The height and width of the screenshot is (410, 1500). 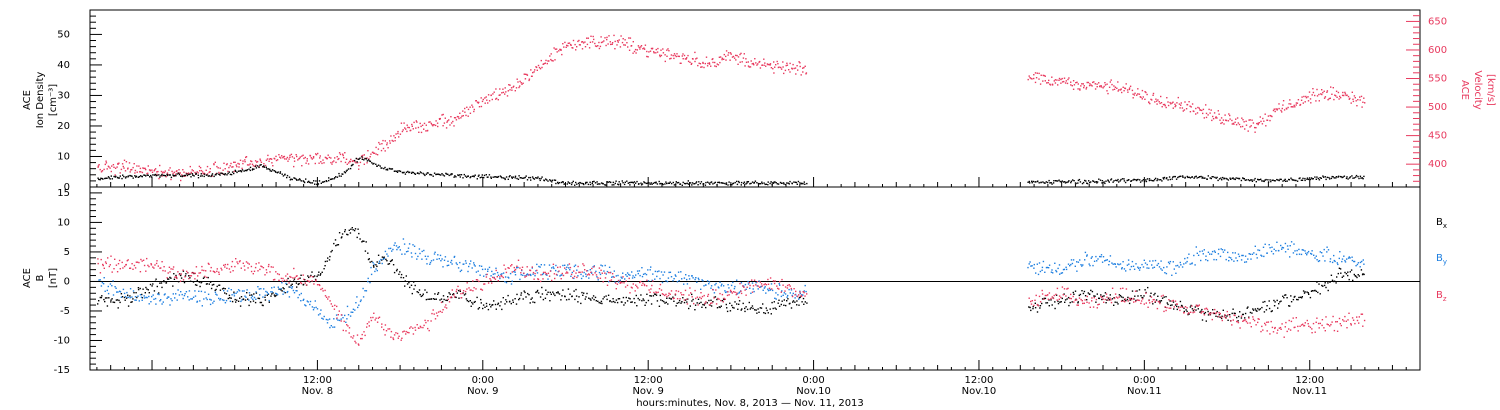 I want to click on top-ylabel-line1: ACE, so click(x=27, y=100).